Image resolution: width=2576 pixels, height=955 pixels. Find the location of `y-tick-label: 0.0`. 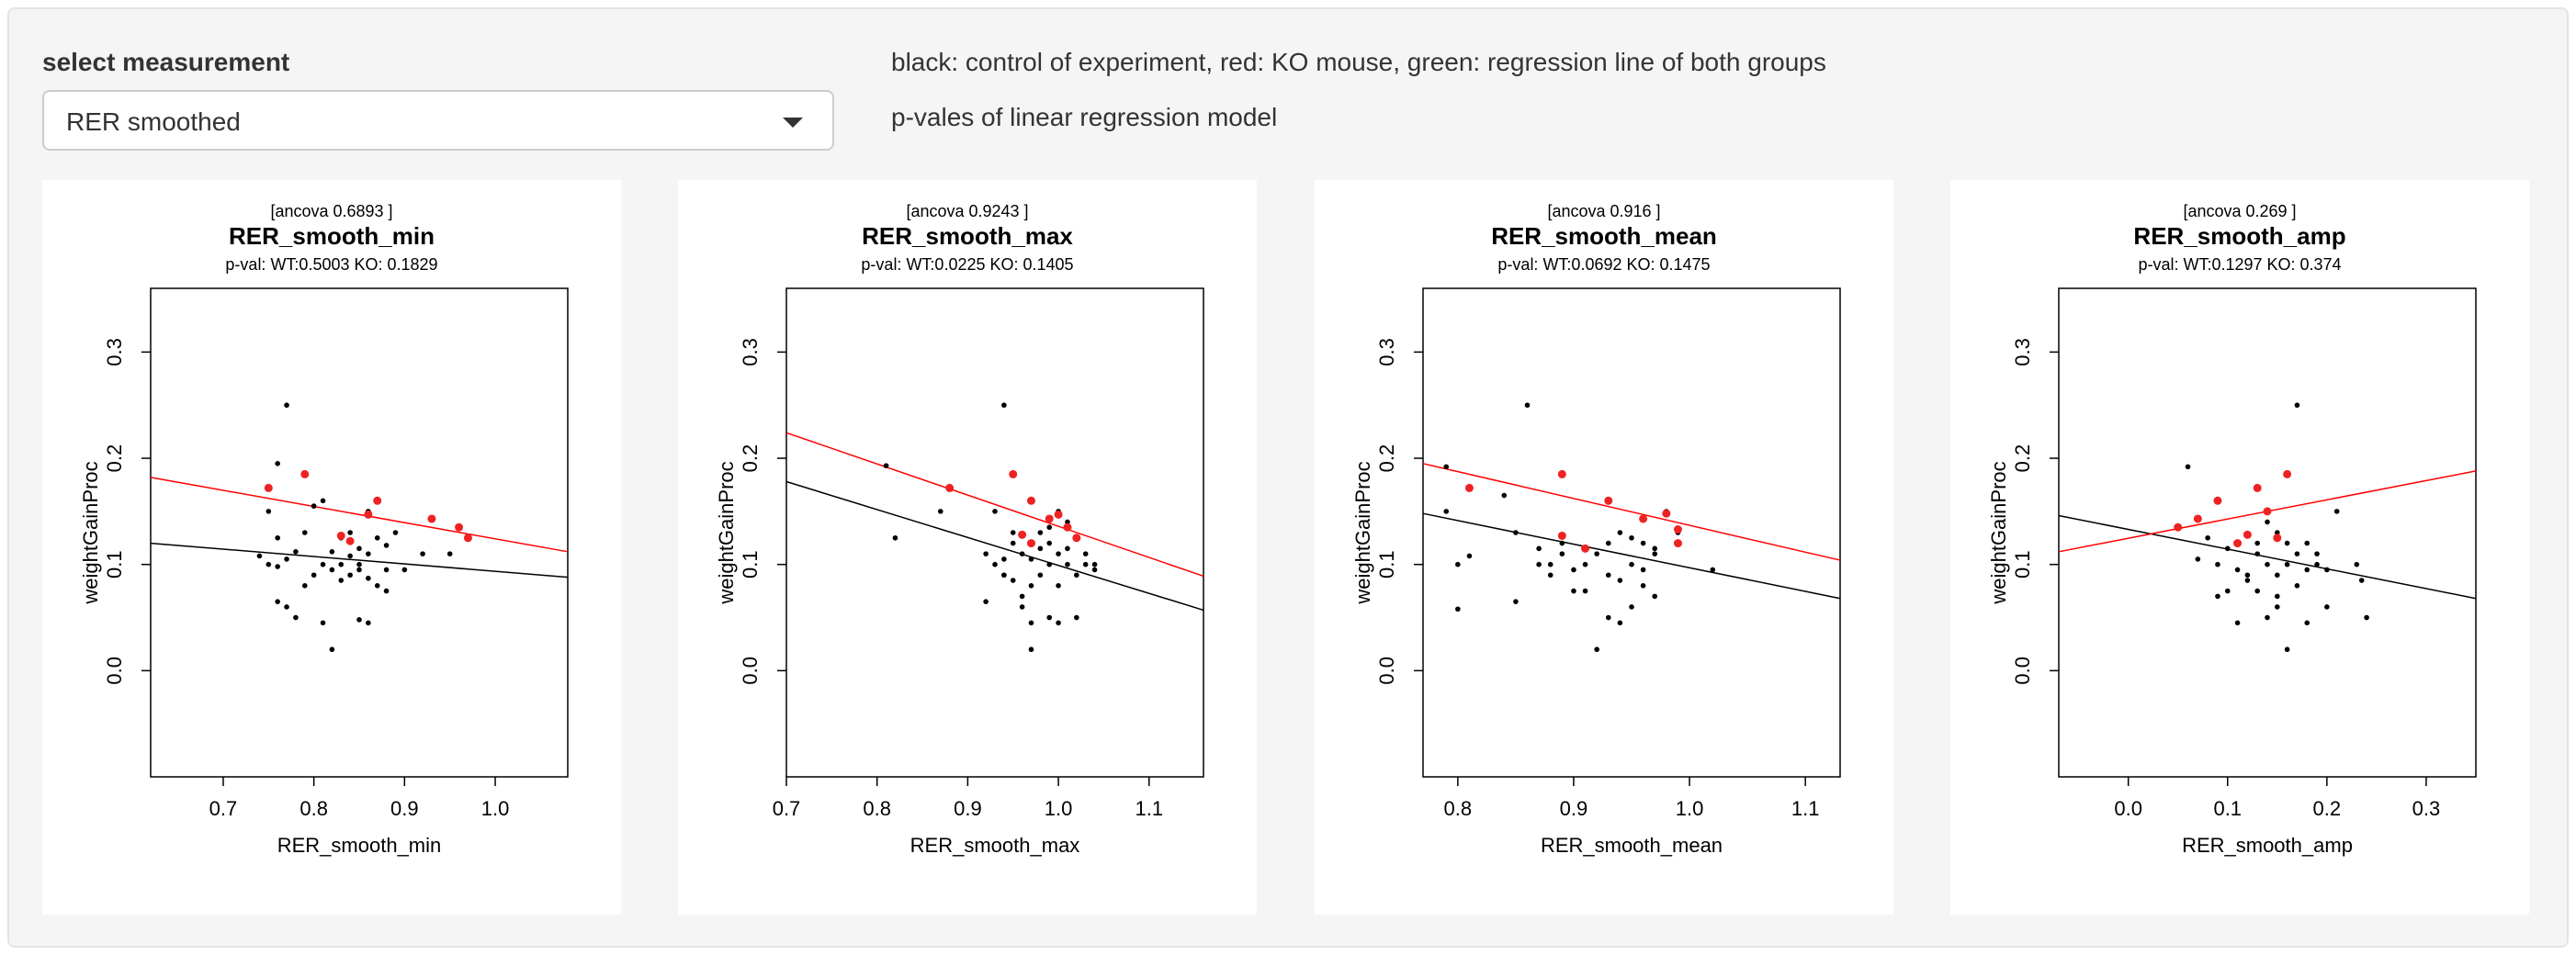

y-tick-label: 0.0 is located at coordinates (114, 671).